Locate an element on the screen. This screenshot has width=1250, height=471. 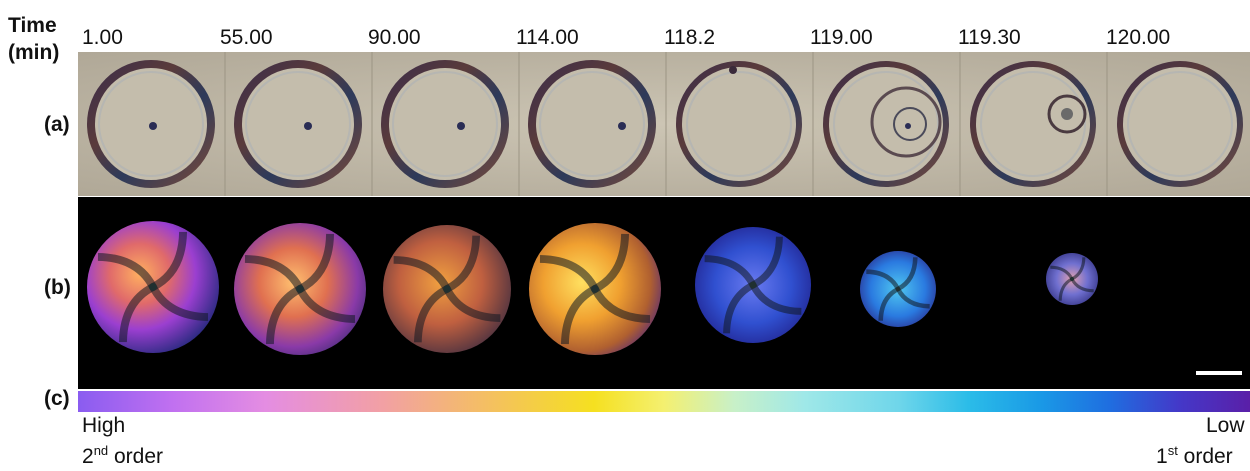
time-value-7: 119.30 is located at coordinates (989, 37).